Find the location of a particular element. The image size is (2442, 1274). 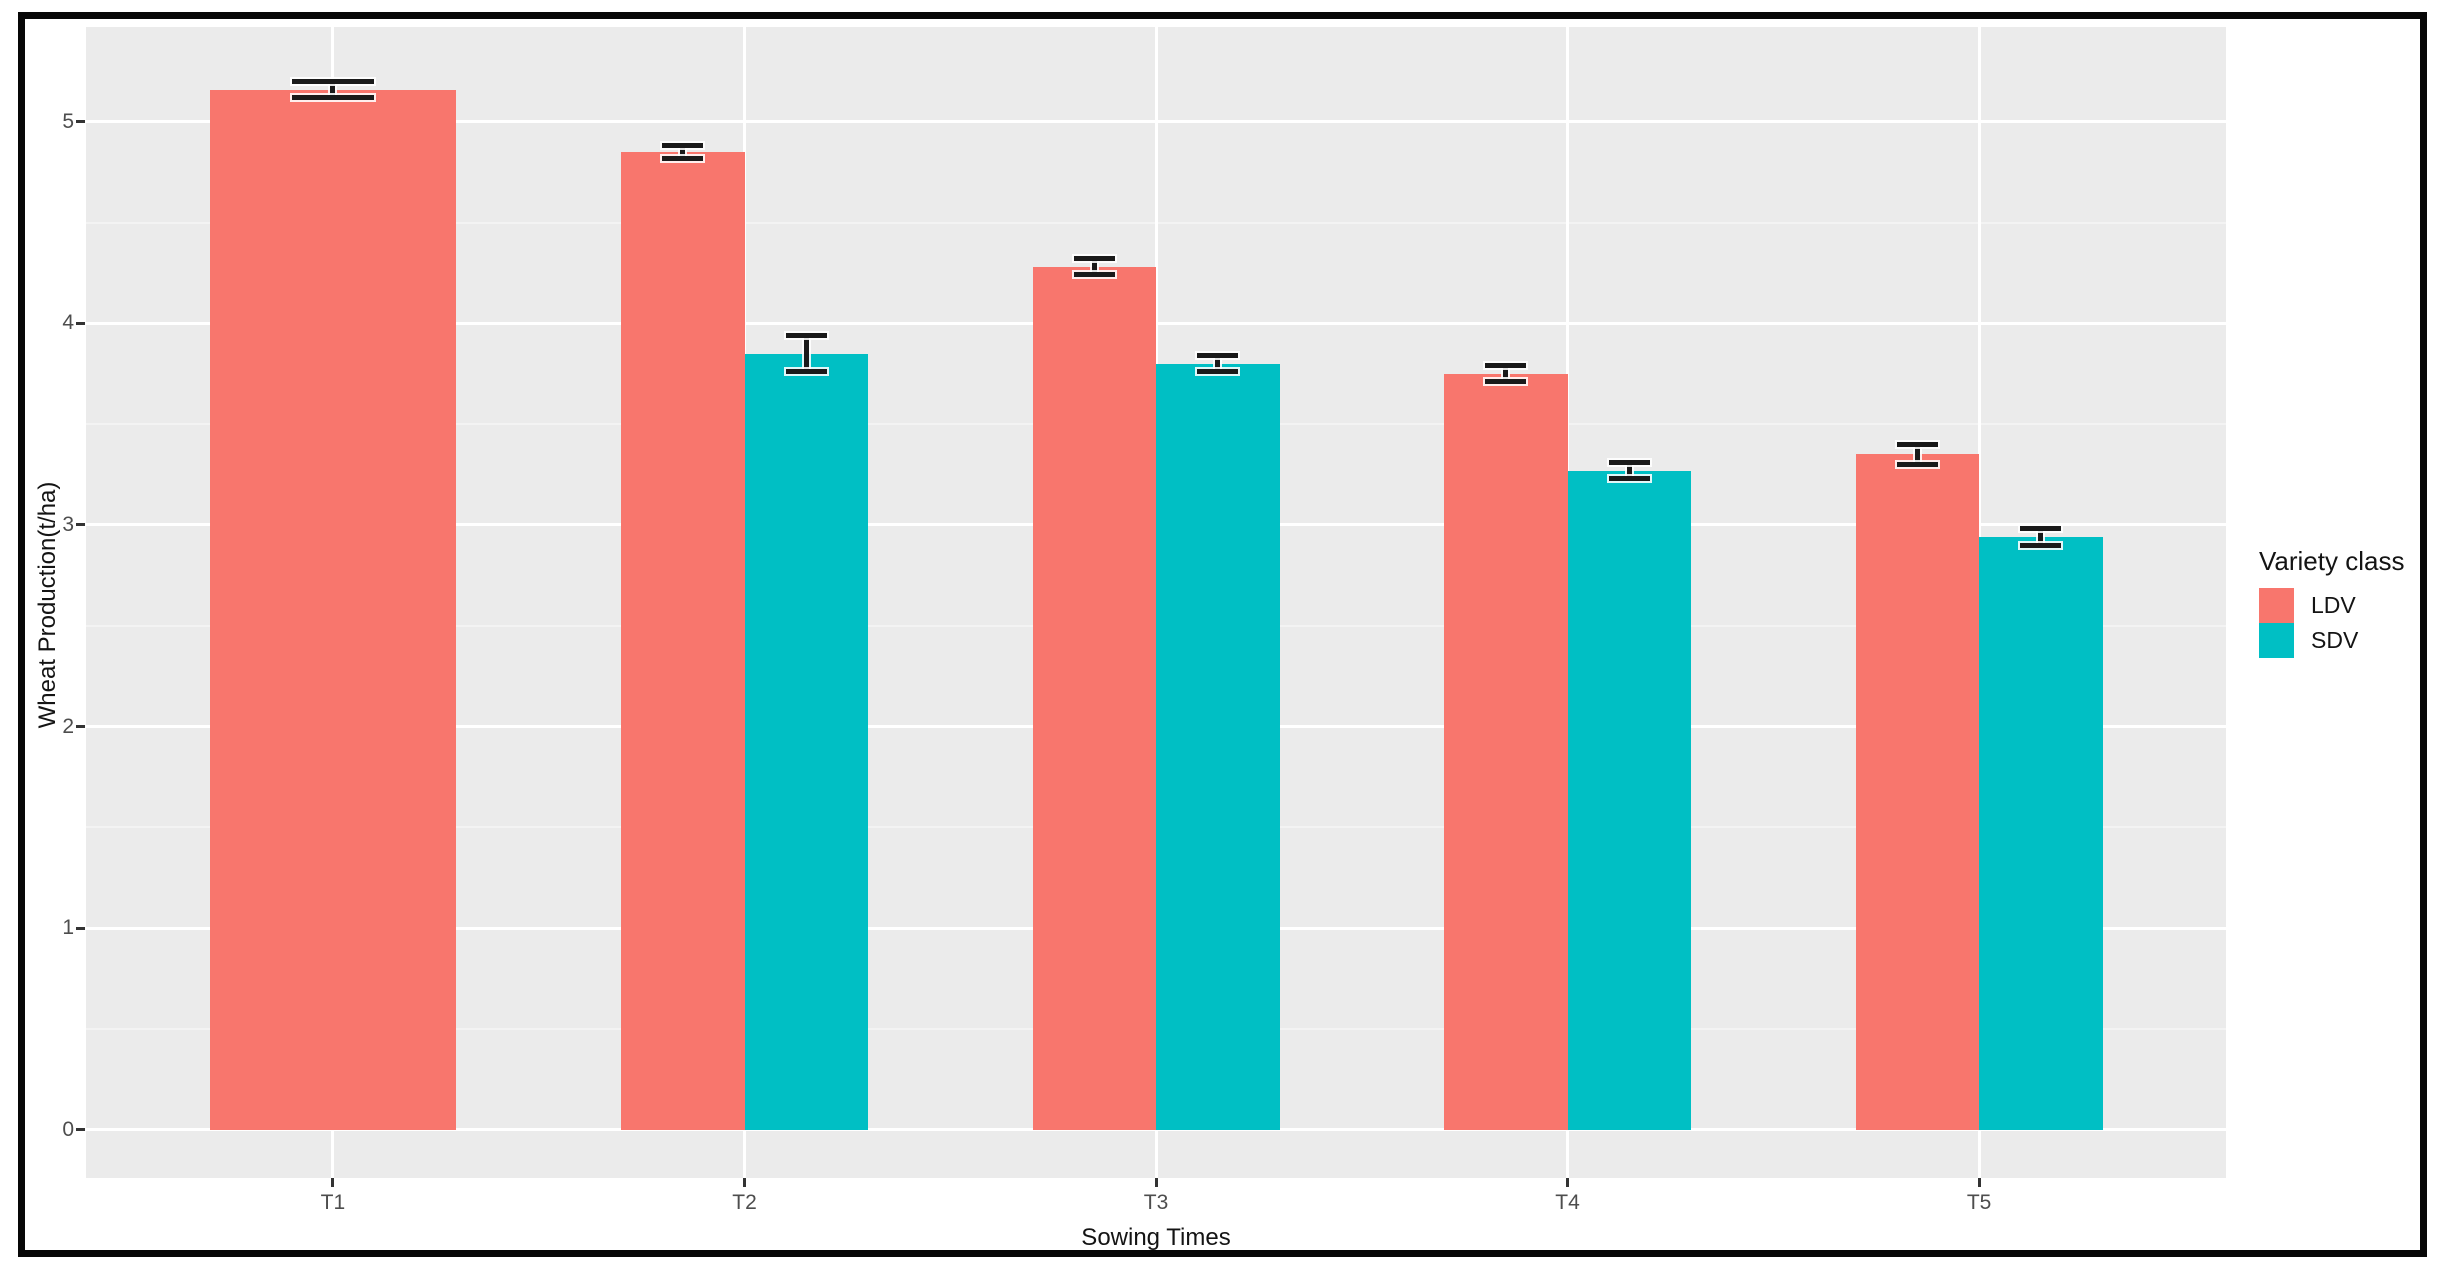

bar-ldv-t3 is located at coordinates (1094, 698).